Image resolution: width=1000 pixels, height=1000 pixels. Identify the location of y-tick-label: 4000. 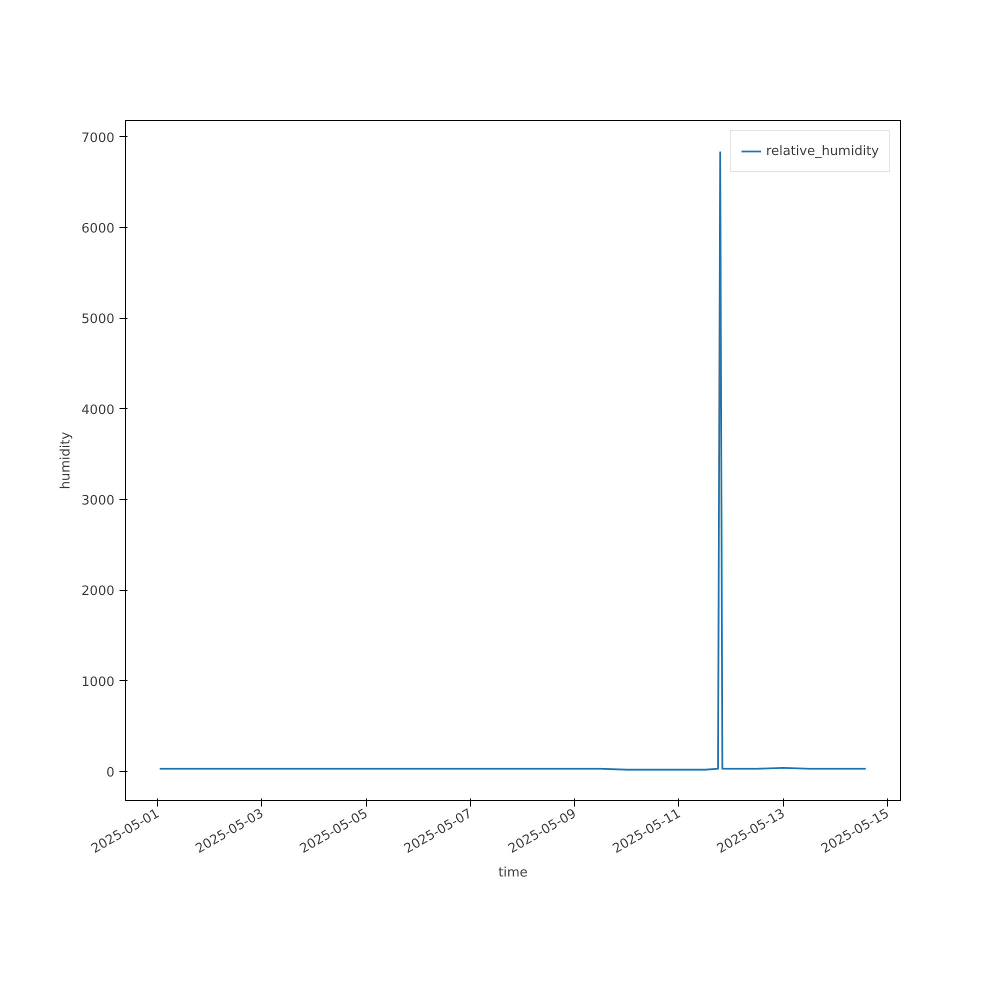
(98, 410).